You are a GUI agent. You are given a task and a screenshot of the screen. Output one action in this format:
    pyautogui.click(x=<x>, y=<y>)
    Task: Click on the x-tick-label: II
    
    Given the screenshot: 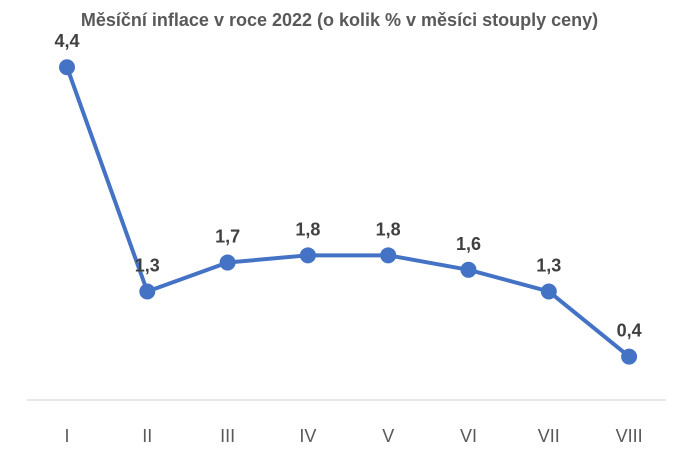 What is the action you would take?
    pyautogui.click(x=147, y=436)
    